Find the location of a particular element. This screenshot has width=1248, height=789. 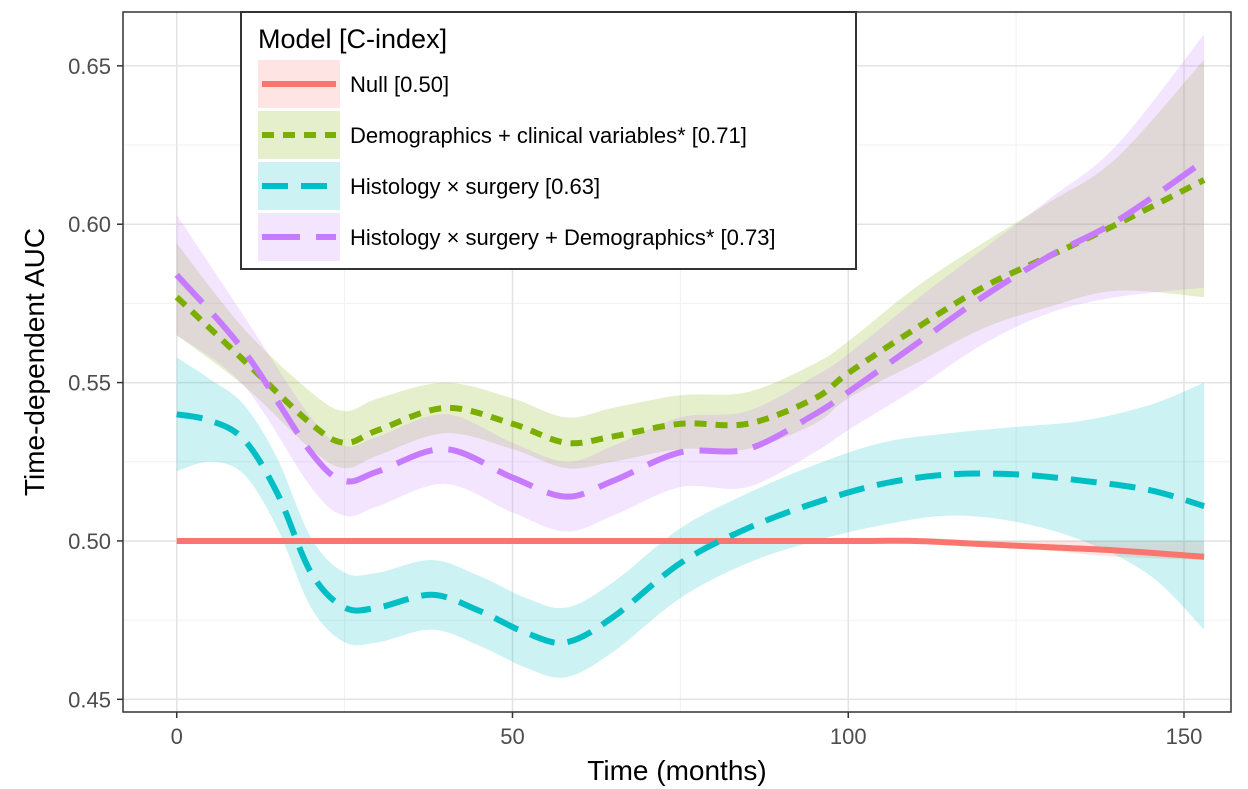

null-ci-band is located at coordinates (690, 550).